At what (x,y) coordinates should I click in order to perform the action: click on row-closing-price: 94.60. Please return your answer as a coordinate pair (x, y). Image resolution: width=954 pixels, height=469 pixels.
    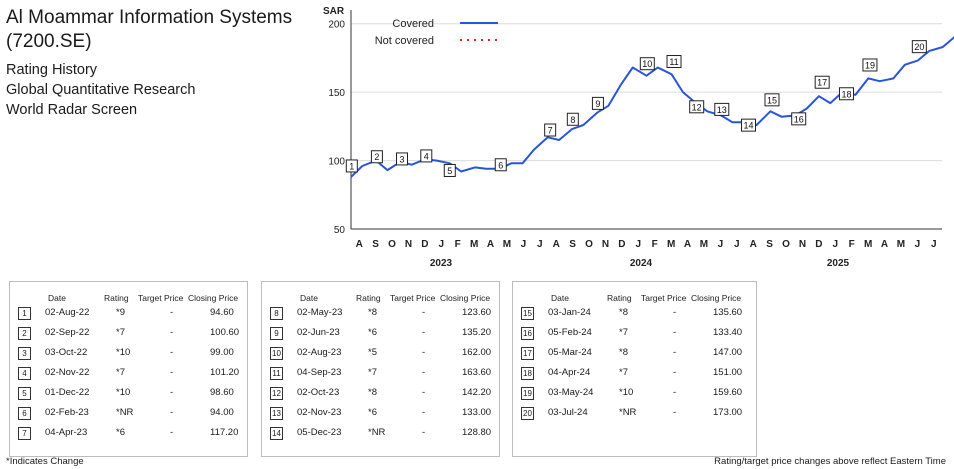
    Looking at the image, I should click on (222, 312).